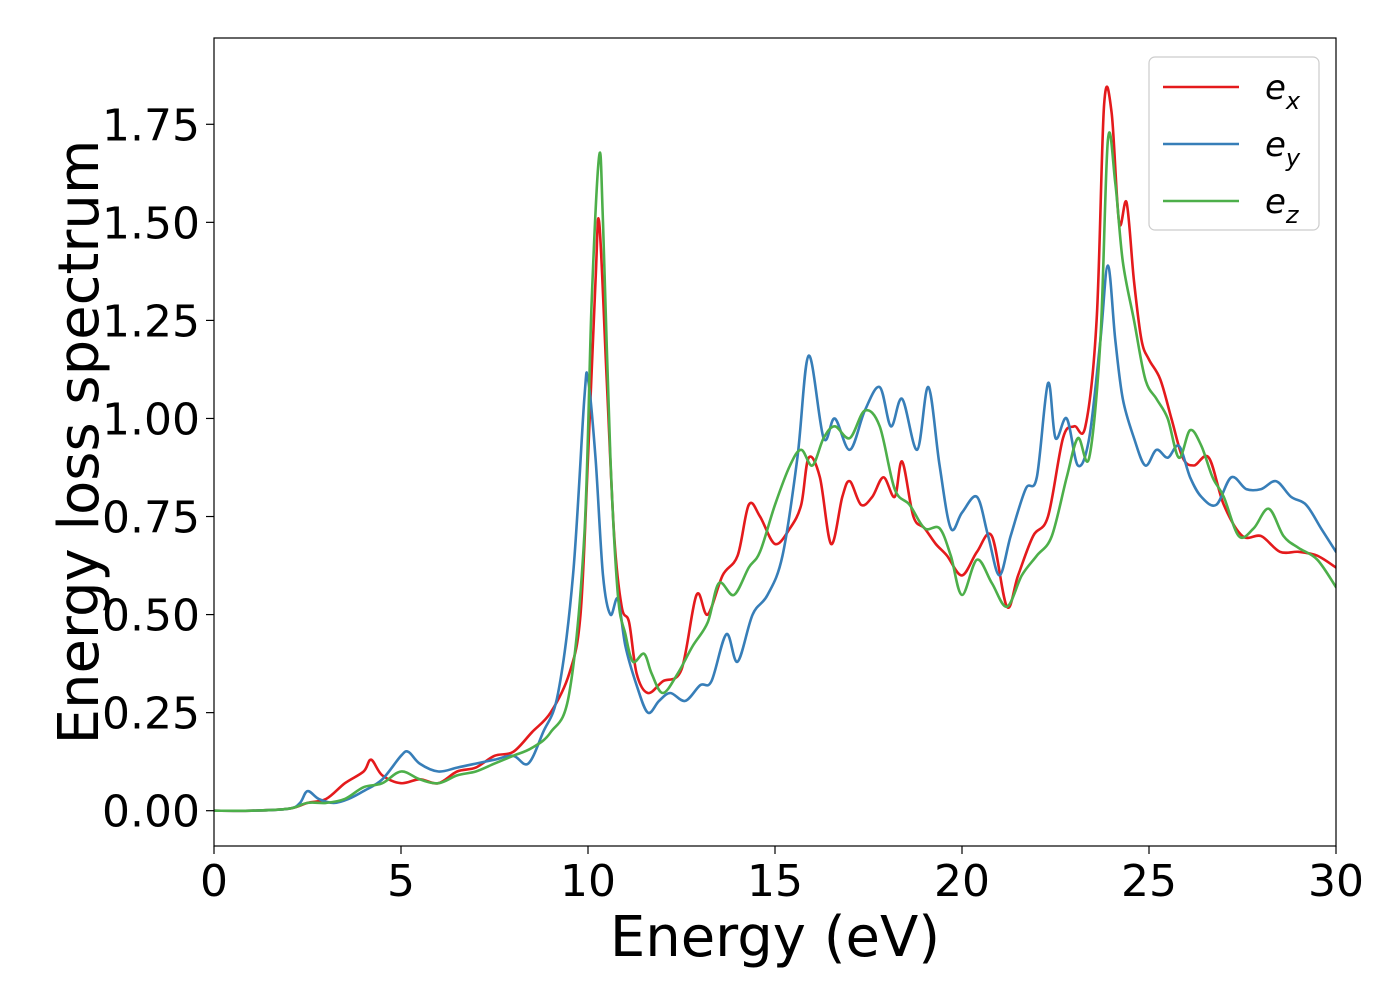 The image size is (1400, 1000). What do you see at coordinates (1336, 881) in the screenshot?
I see `x-tick-label: 30` at bounding box center [1336, 881].